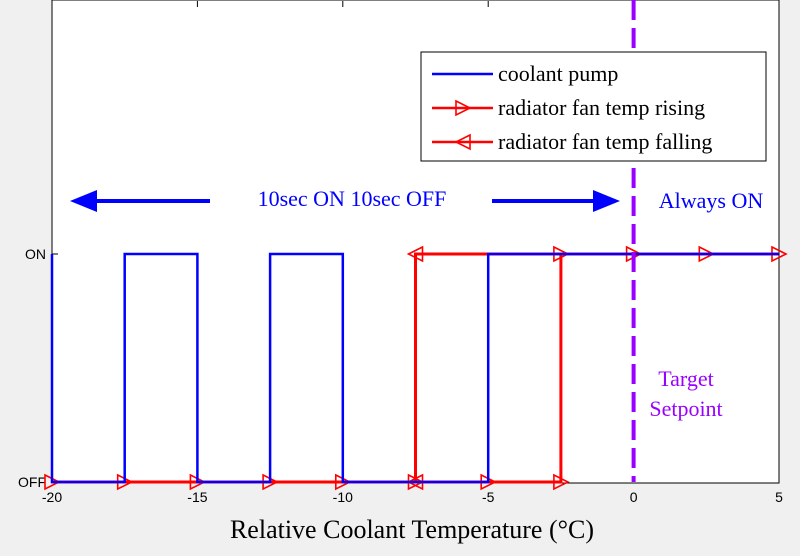  Describe the element at coordinates (605, 141) in the screenshot. I see `legend-label: radiator fan temp falling` at that location.